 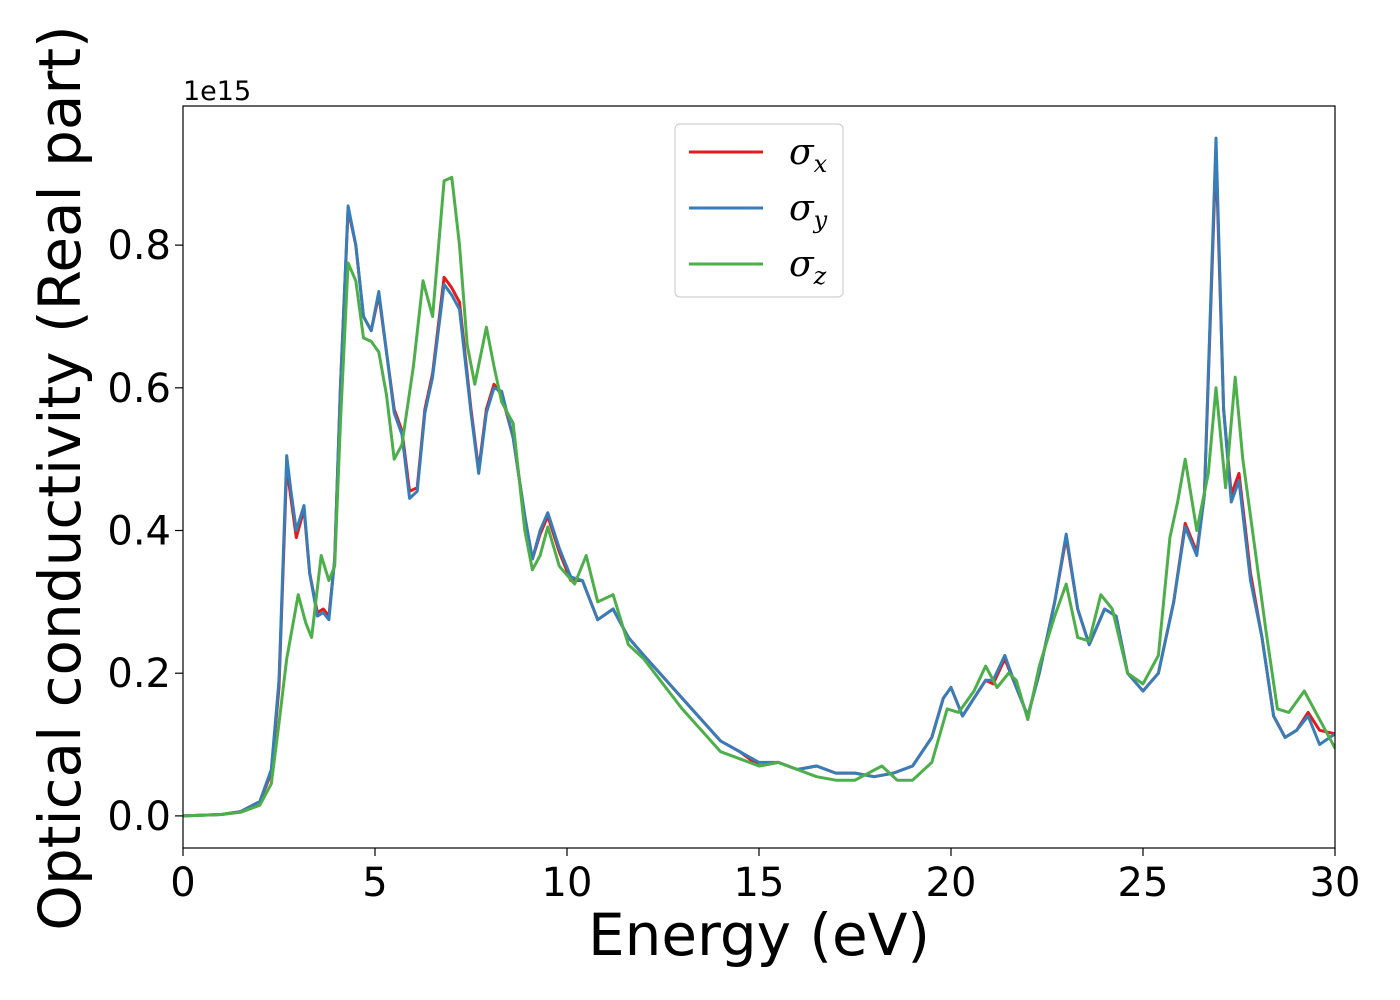 I want to click on x-tick-label: 20, so click(x=951, y=883).